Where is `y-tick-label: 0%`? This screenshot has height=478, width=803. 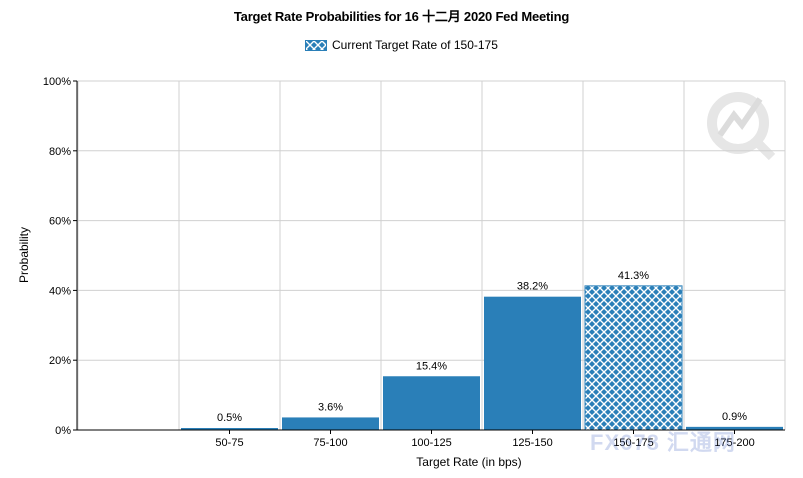
y-tick-label: 0% is located at coordinates (63, 431).